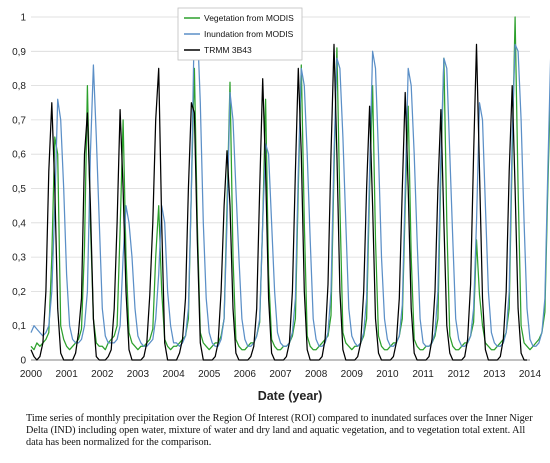  What do you see at coordinates (19, 326) in the screenshot?
I see `y-tick-label: 0,1` at bounding box center [19, 326].